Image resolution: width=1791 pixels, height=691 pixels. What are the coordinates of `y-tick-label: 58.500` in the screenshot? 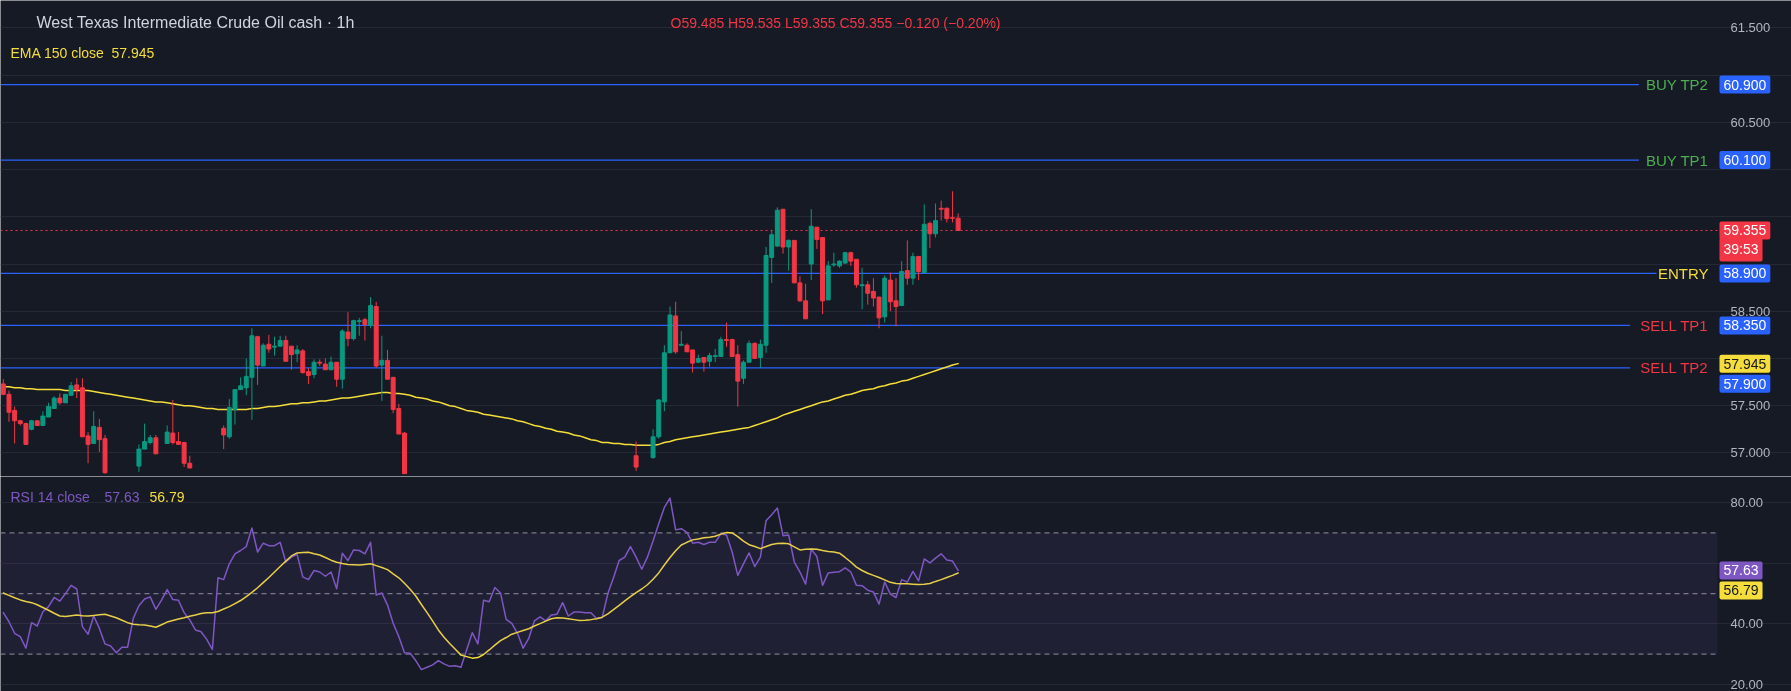 It's located at (1750, 311).